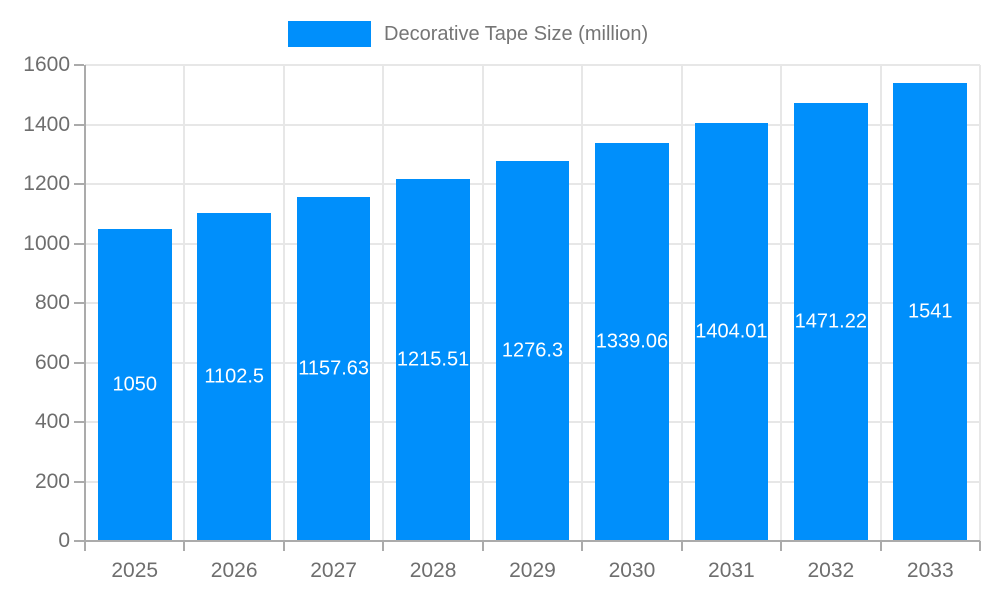 This screenshot has width=1000, height=600. What do you see at coordinates (831, 322) in the screenshot?
I see `bar-2032` at bounding box center [831, 322].